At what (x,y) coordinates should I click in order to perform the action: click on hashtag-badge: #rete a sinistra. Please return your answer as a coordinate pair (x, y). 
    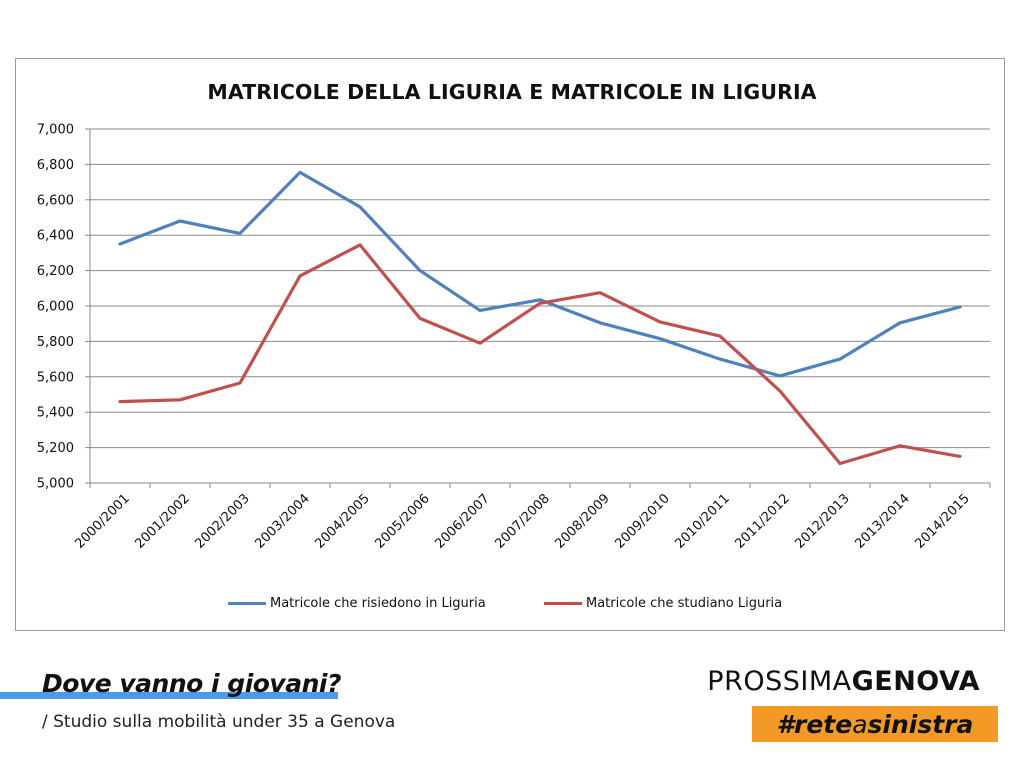
    Looking at the image, I should click on (875, 724).